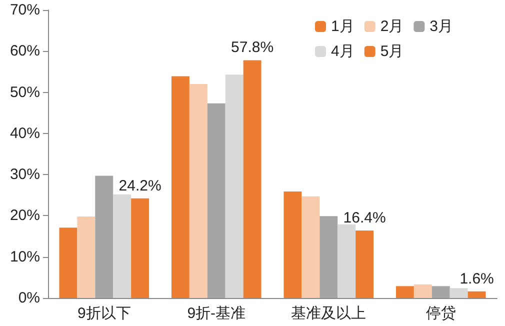  Describe the element at coordinates (104, 313) in the screenshot. I see `x-tick-label: 9折以下` at that location.